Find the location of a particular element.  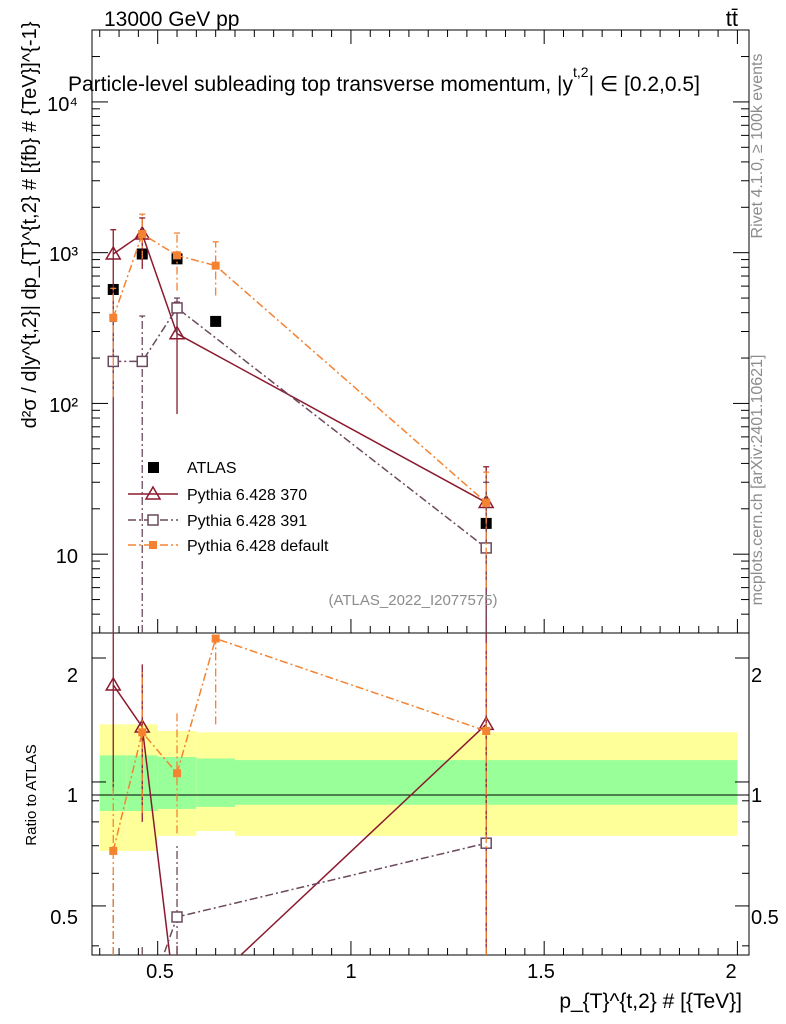

legend-391-marker is located at coordinates (153, 520).